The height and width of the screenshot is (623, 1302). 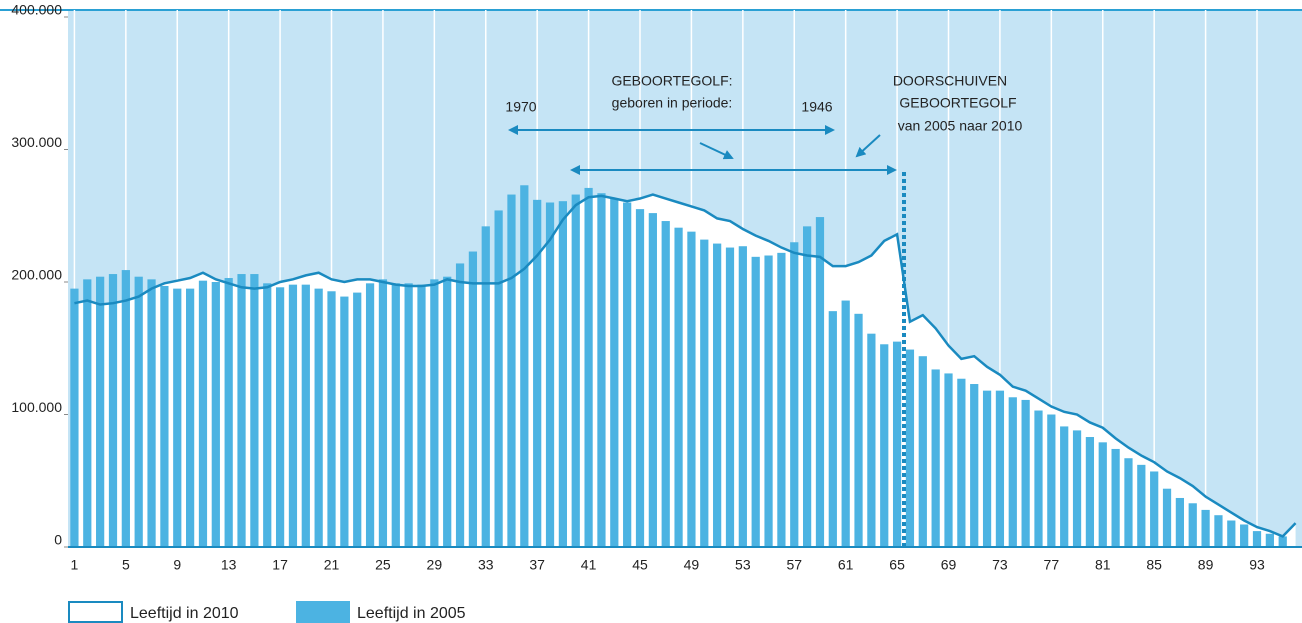 What do you see at coordinates (672, 103) in the screenshot?
I see `annotation: geboren in periode:` at bounding box center [672, 103].